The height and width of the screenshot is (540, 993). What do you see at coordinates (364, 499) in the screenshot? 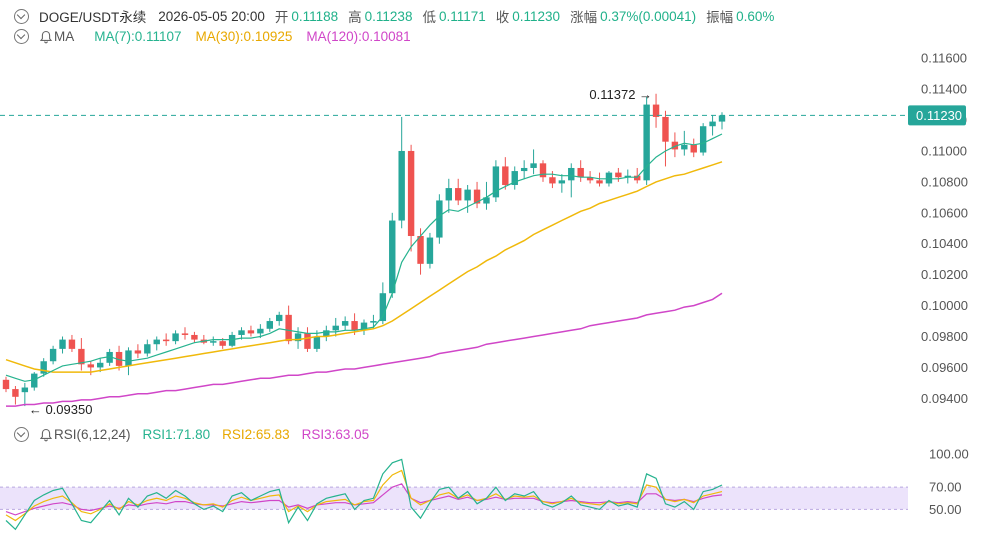
I see `rsi3-line` at bounding box center [364, 499].